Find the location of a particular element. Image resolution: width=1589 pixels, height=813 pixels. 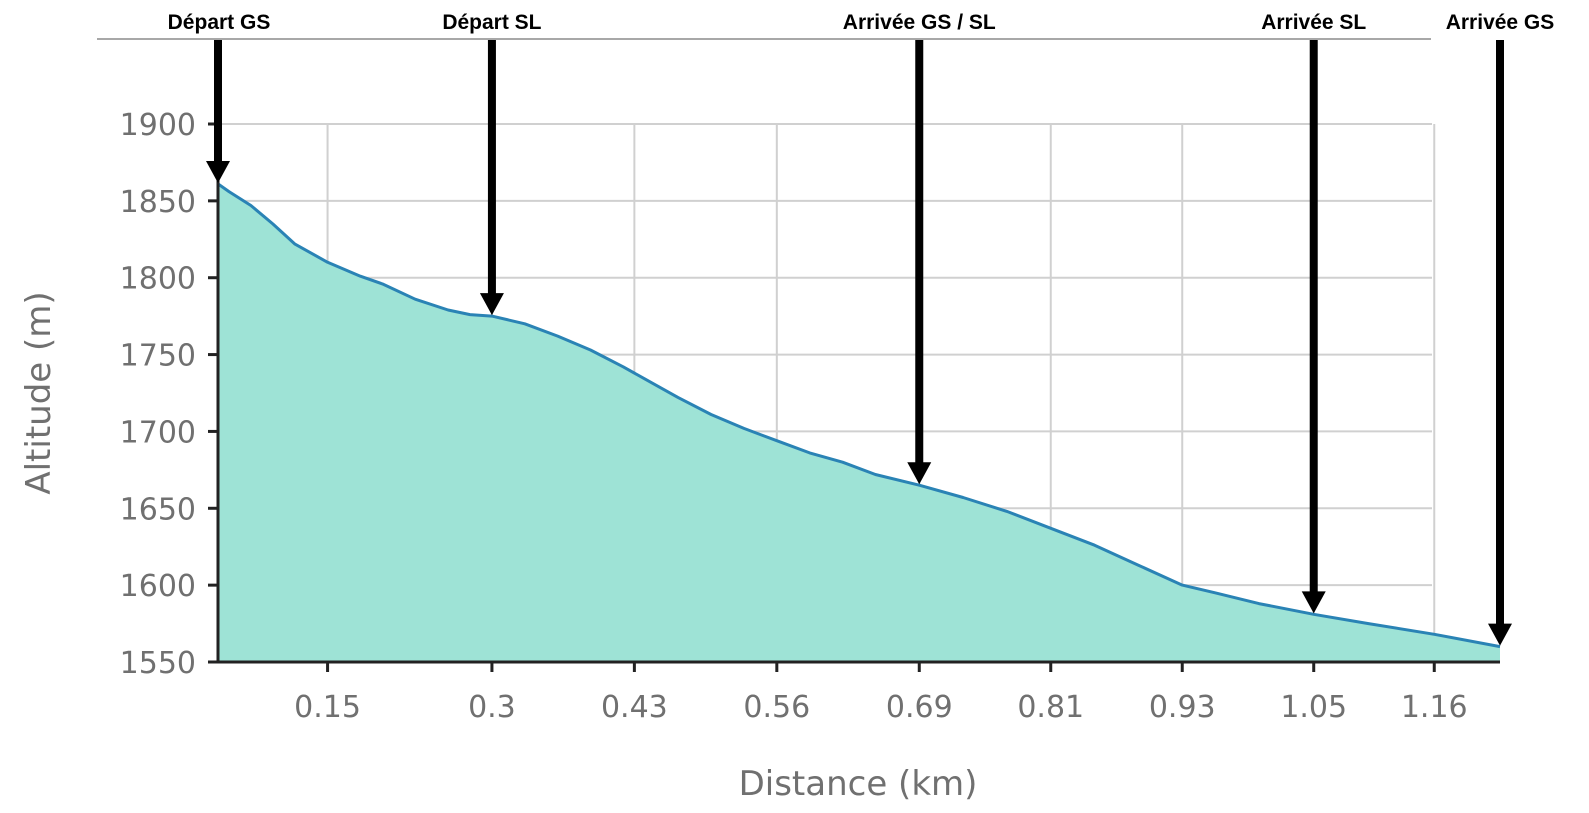

y-tick-label: 1800 is located at coordinates (158, 279).